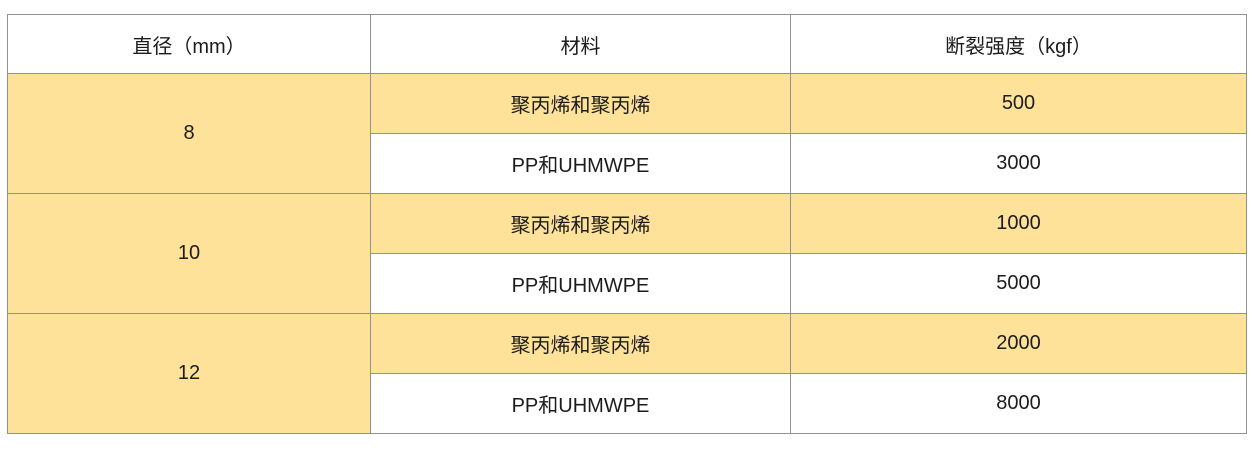  Describe the element at coordinates (1018, 343) in the screenshot. I see `strength-cell: 2000` at that location.